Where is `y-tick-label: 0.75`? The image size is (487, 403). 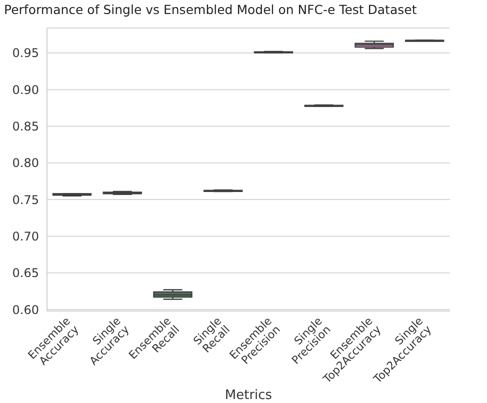
y-tick-label: 0.75 is located at coordinates (25, 199).